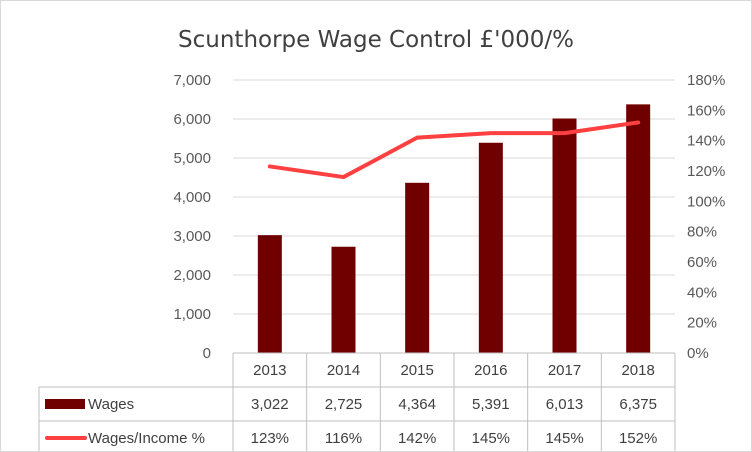 This screenshot has width=752, height=452. What do you see at coordinates (702, 292) in the screenshot?
I see `right-axis-tick-label: 40%` at bounding box center [702, 292].